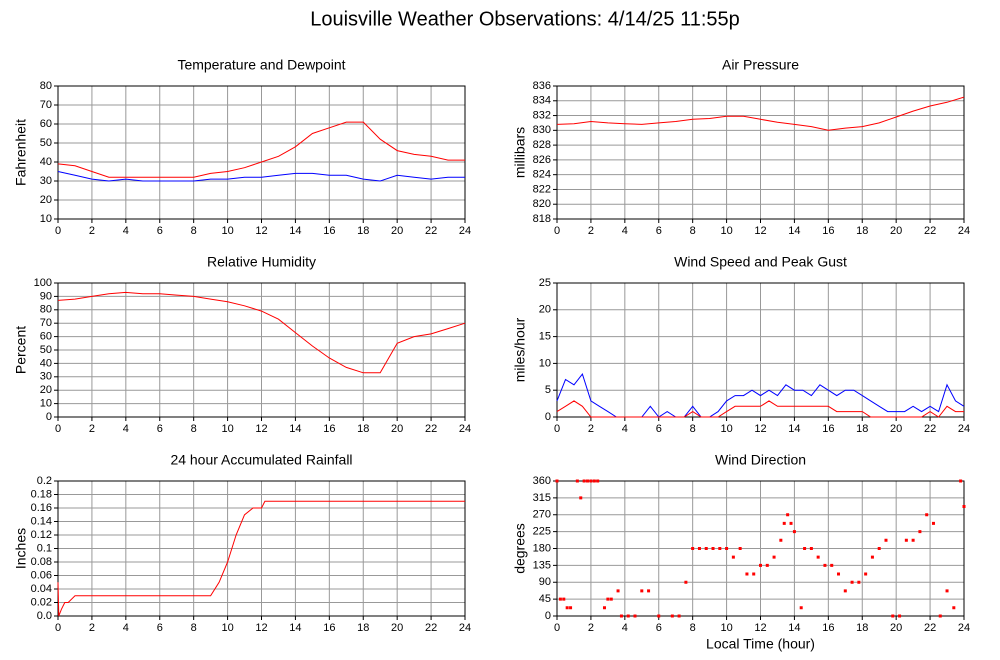  I want to click on y-tick-label: 830, so click(542, 130).